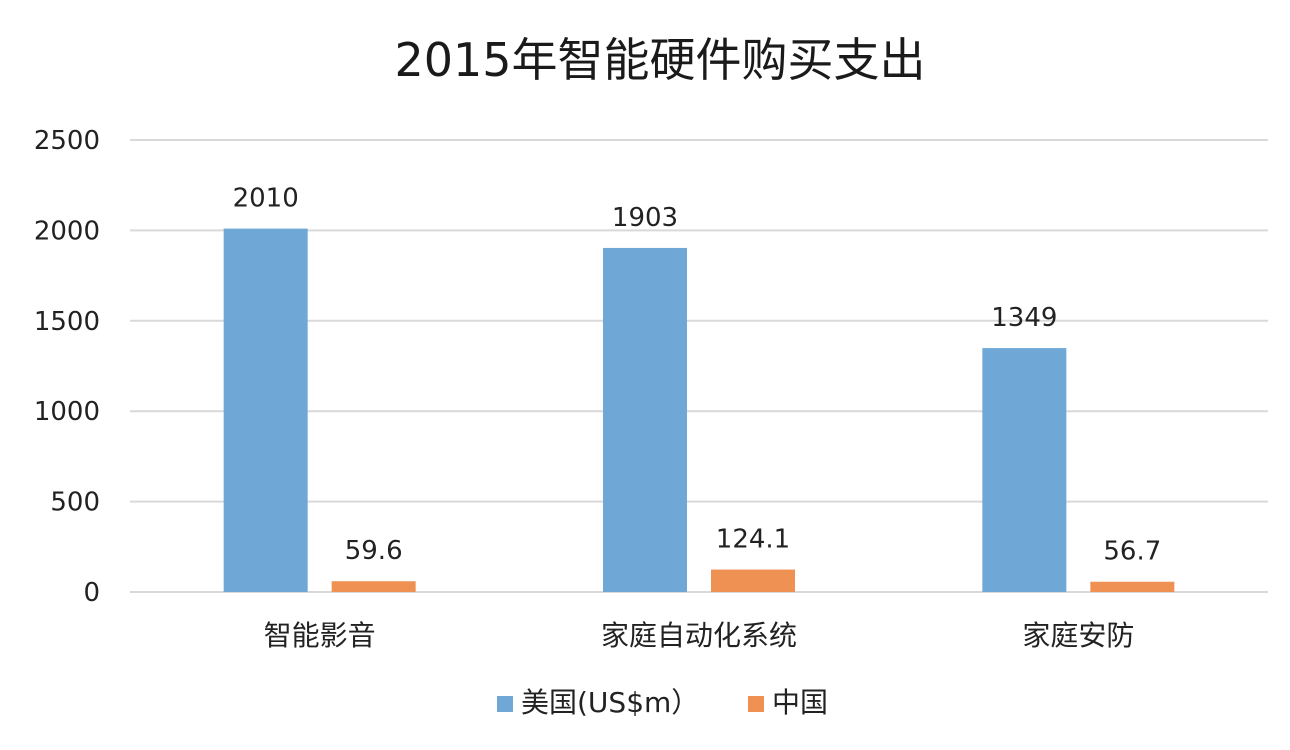 The height and width of the screenshot is (750, 1290). I want to click on data-label: 59.6, so click(374, 551).